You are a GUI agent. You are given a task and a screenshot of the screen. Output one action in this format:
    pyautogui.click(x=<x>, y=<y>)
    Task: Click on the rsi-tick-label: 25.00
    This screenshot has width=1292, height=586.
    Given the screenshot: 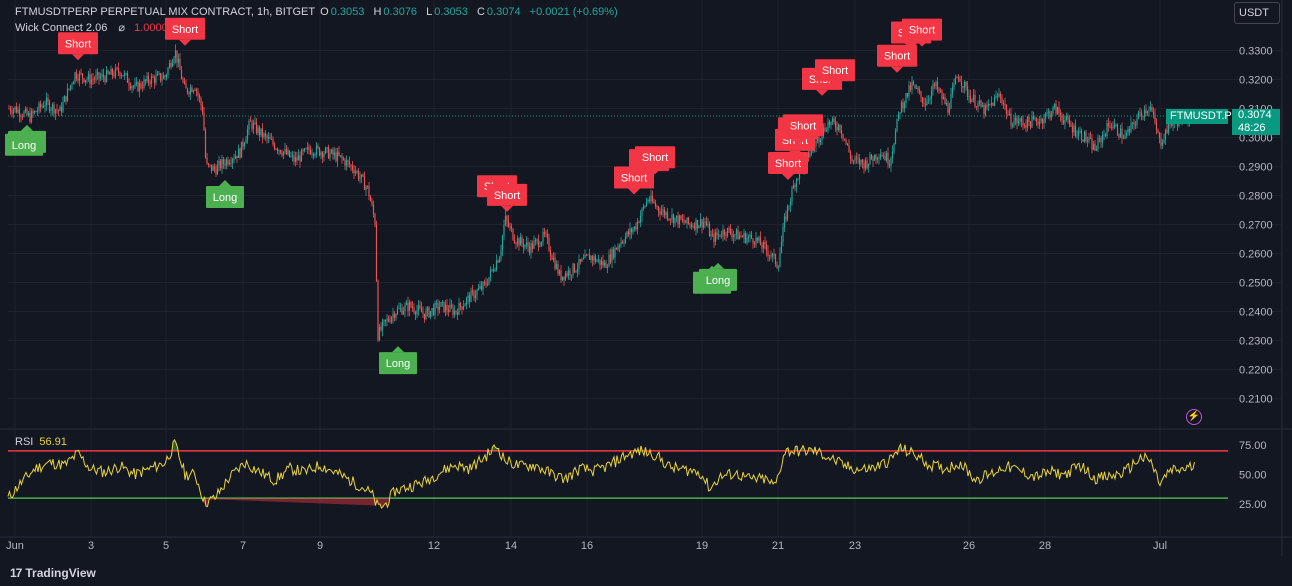 What is the action you would take?
    pyautogui.click(x=1253, y=505)
    